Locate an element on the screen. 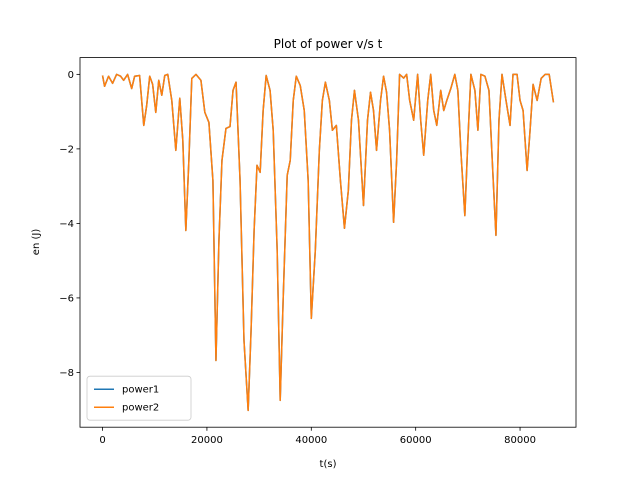 The width and height of the screenshot is (640, 480). x-tick-label: 60000 is located at coordinates (416, 440).